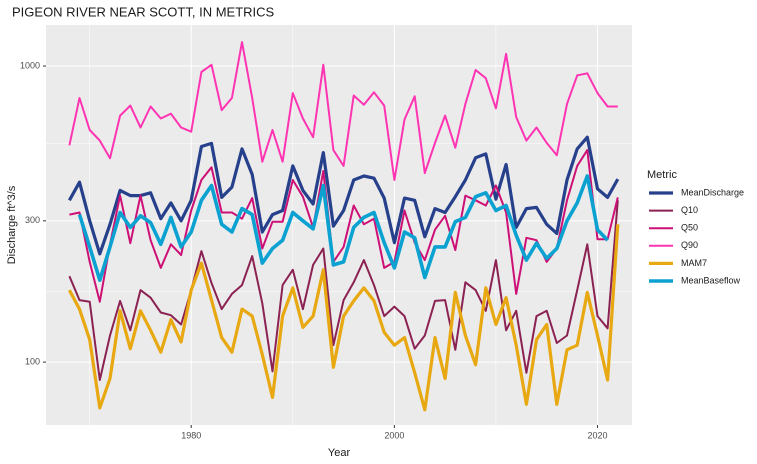 The image size is (757, 464). Describe the element at coordinates (689, 210) in the screenshot. I see `legend-label: Q10` at that location.